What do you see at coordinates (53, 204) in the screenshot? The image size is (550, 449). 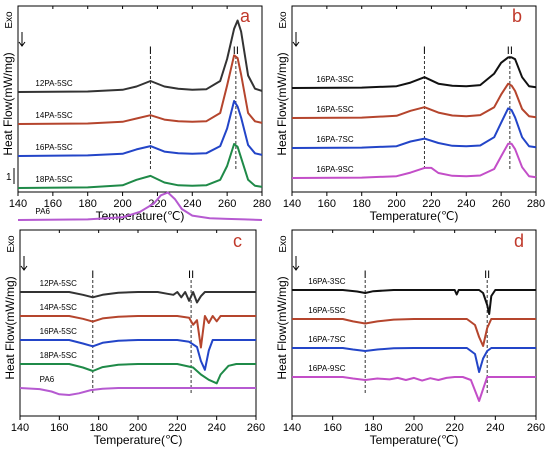 I see `panel-a-xtick-label: 160` at bounding box center [53, 204].